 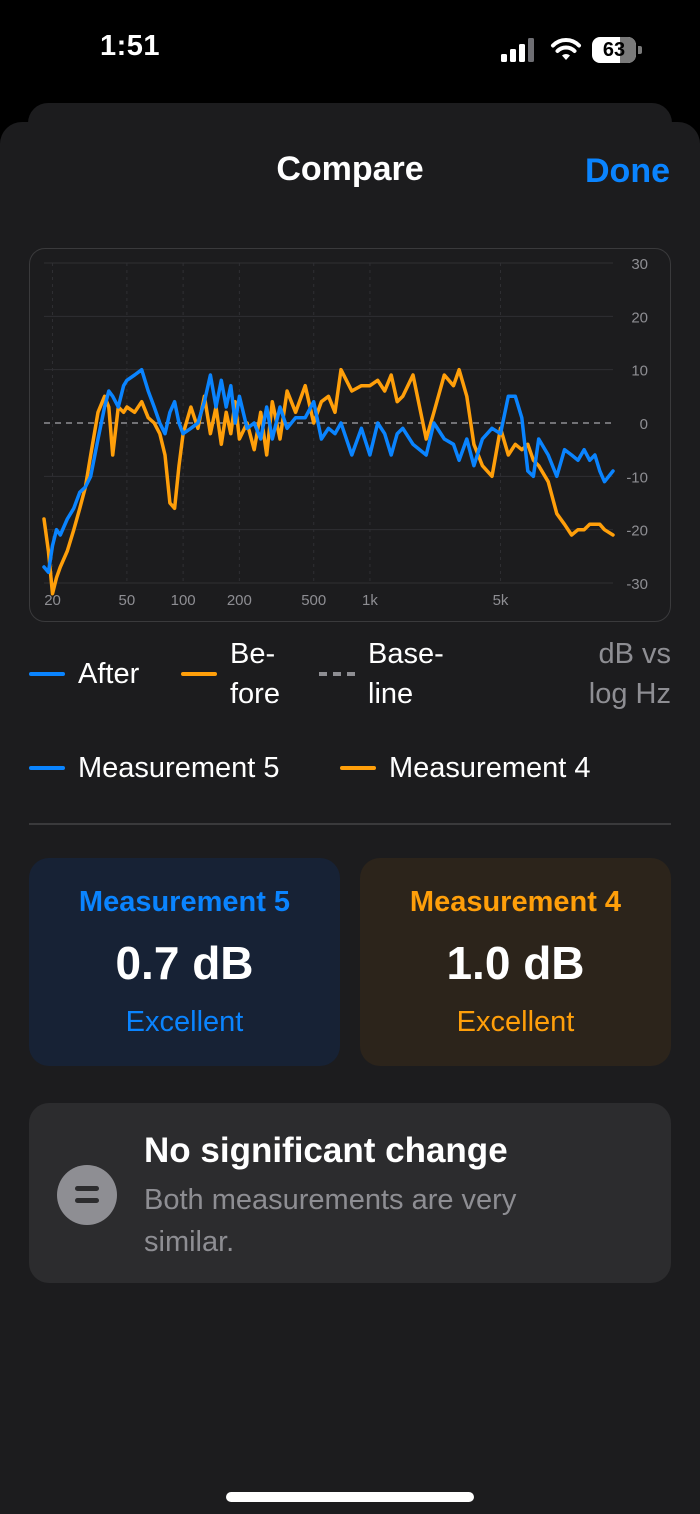 I want to click on axis-scale-note: dB vs log Hz, so click(x=629, y=674).